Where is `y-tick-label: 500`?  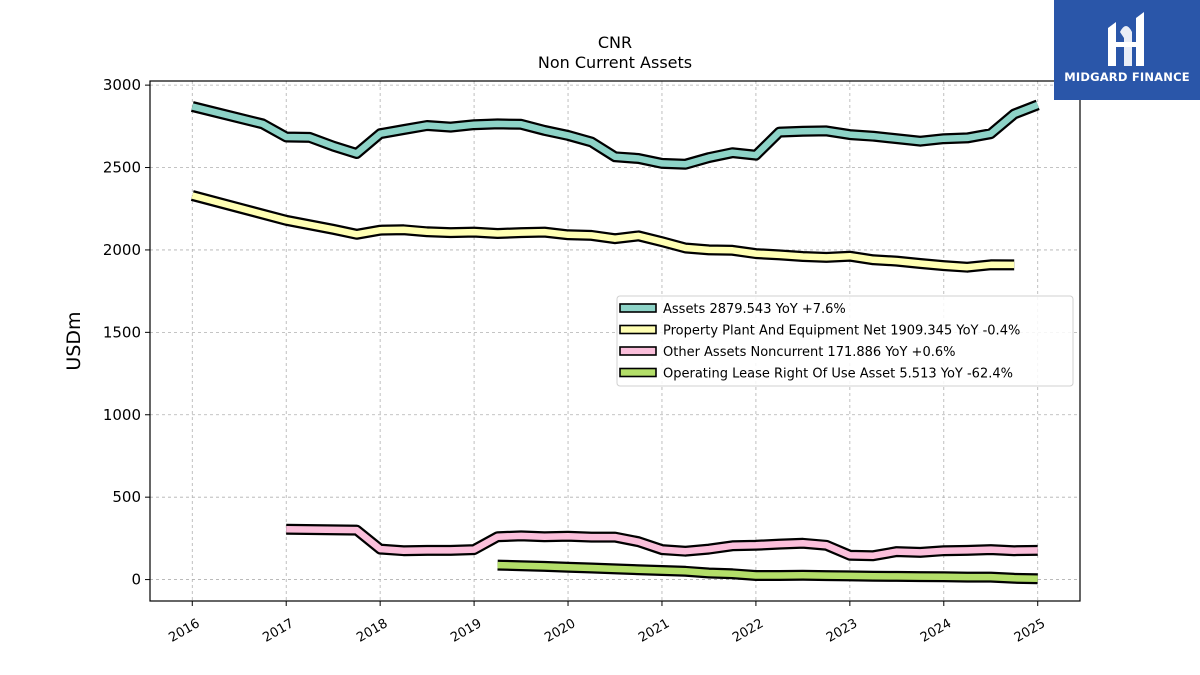
y-tick-label: 500 is located at coordinates (126, 497).